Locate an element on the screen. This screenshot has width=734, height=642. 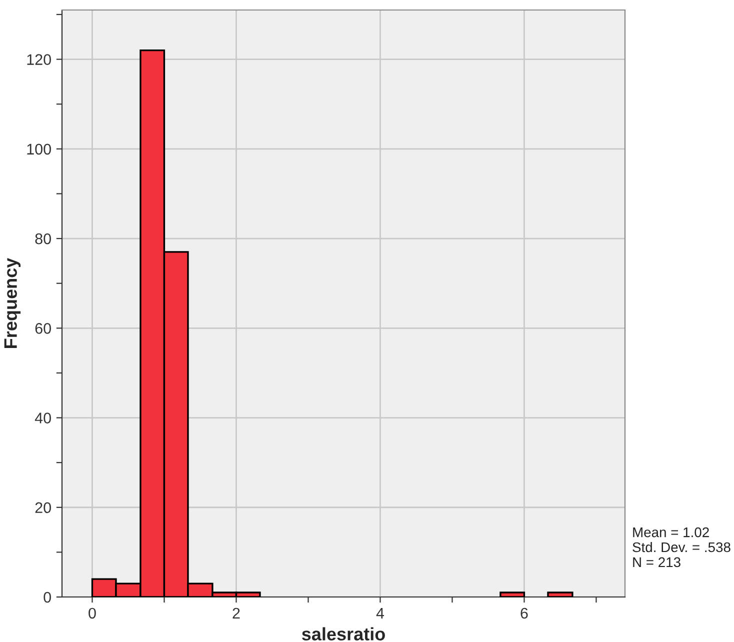
x-tick-label: 0 is located at coordinates (92, 613).